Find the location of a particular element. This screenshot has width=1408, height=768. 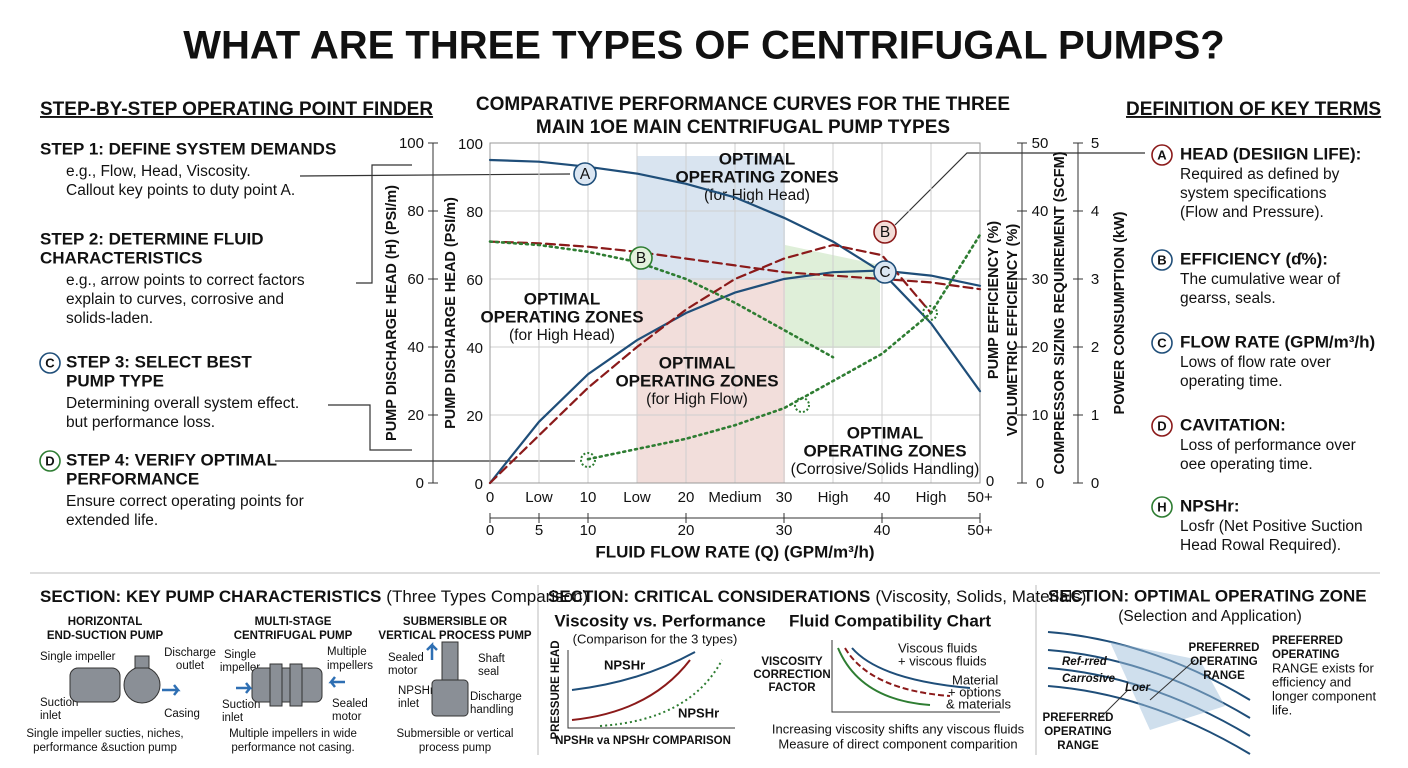

badge-letter: A is located at coordinates (1162, 154).